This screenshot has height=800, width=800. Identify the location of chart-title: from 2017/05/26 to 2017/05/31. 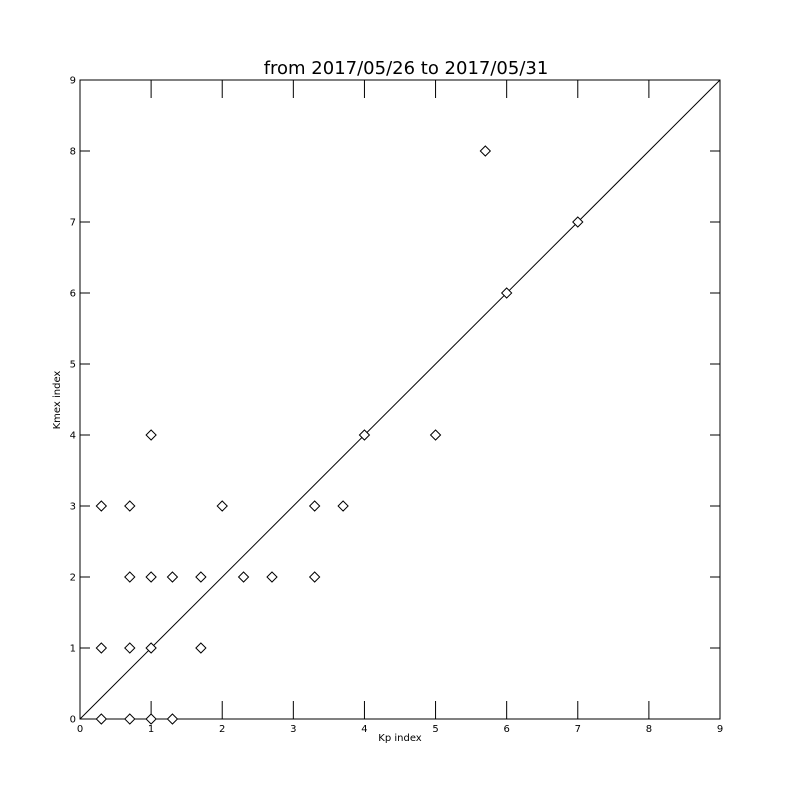
(406, 68).